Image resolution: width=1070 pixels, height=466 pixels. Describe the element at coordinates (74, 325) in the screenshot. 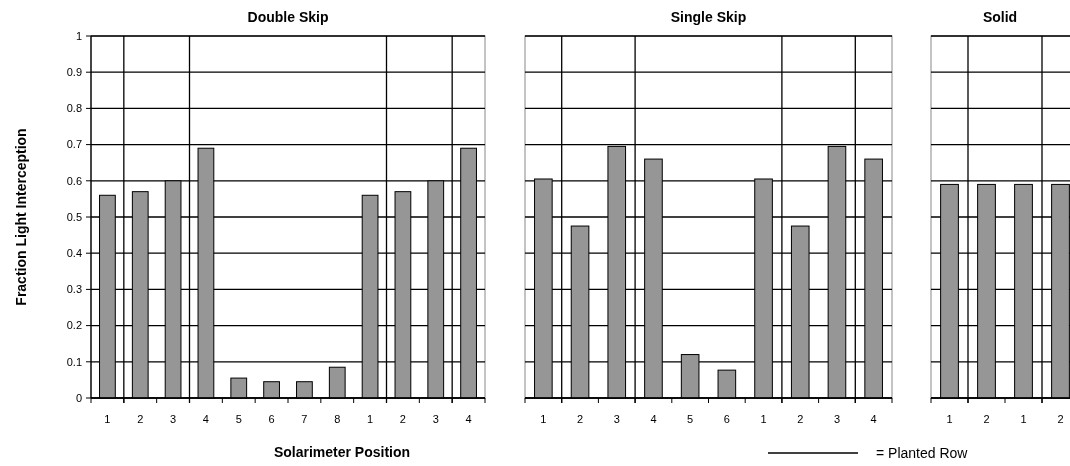

I see `y-tick-label: 0.2` at that location.